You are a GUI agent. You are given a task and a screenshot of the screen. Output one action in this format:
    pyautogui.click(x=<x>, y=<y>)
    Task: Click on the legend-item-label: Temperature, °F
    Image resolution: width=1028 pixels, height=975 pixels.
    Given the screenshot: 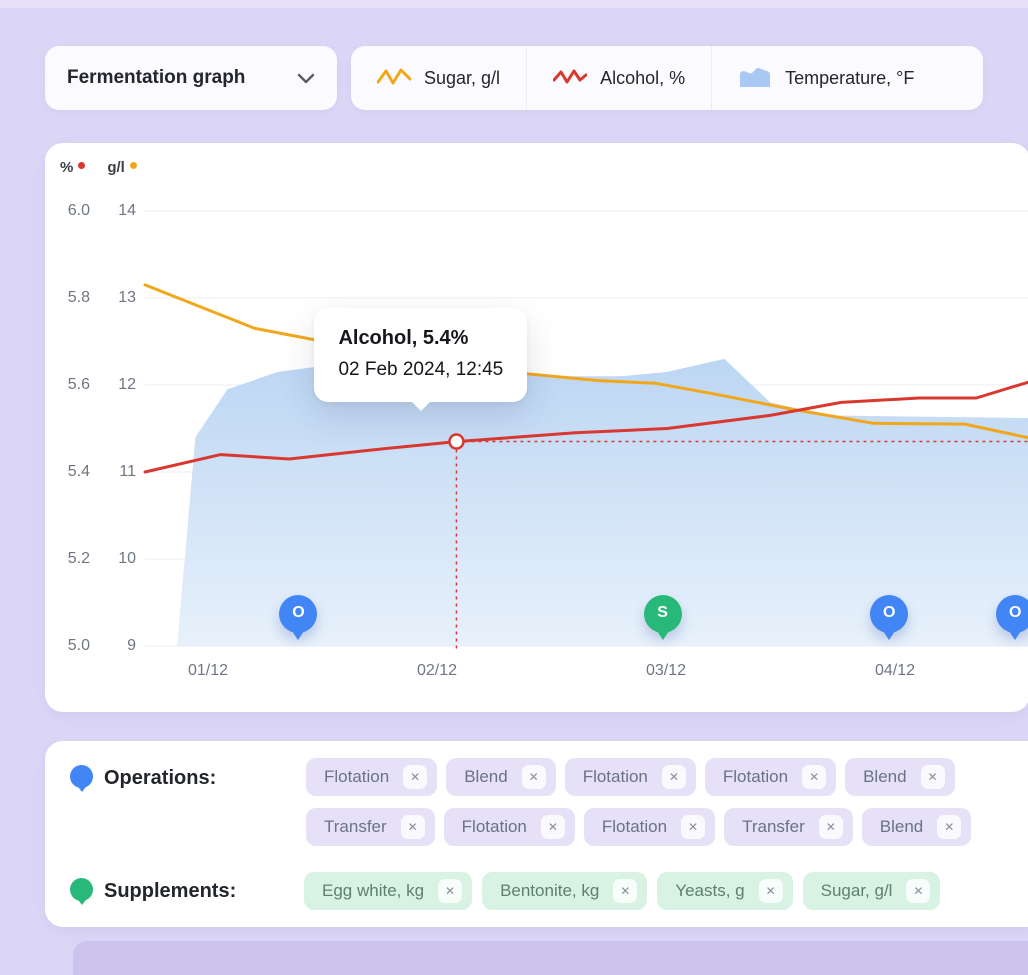 What is the action you would take?
    pyautogui.click(x=850, y=77)
    